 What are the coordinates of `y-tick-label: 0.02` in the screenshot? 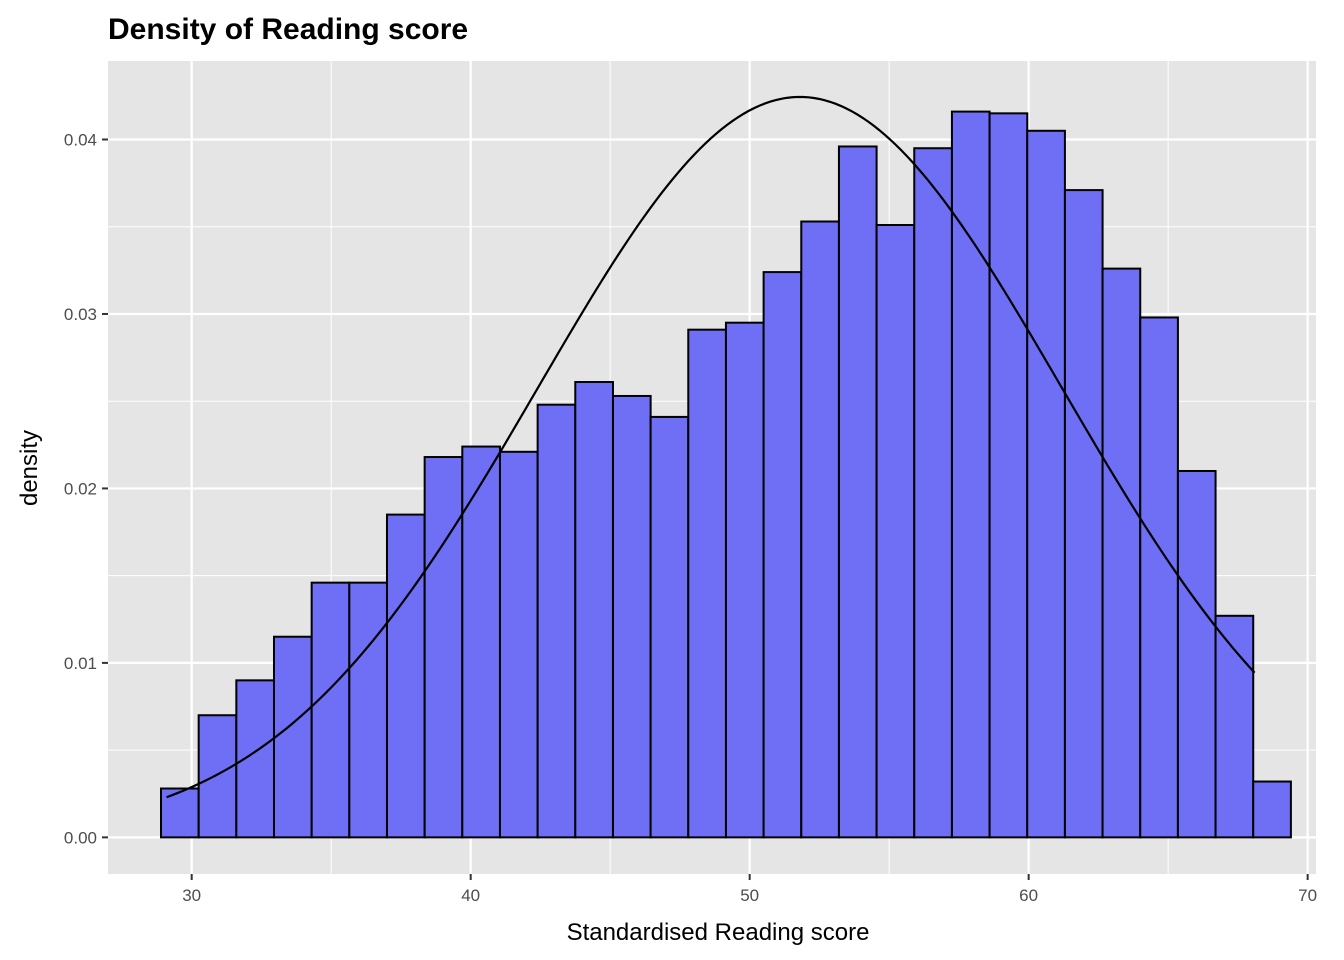 It's located at (80, 488).